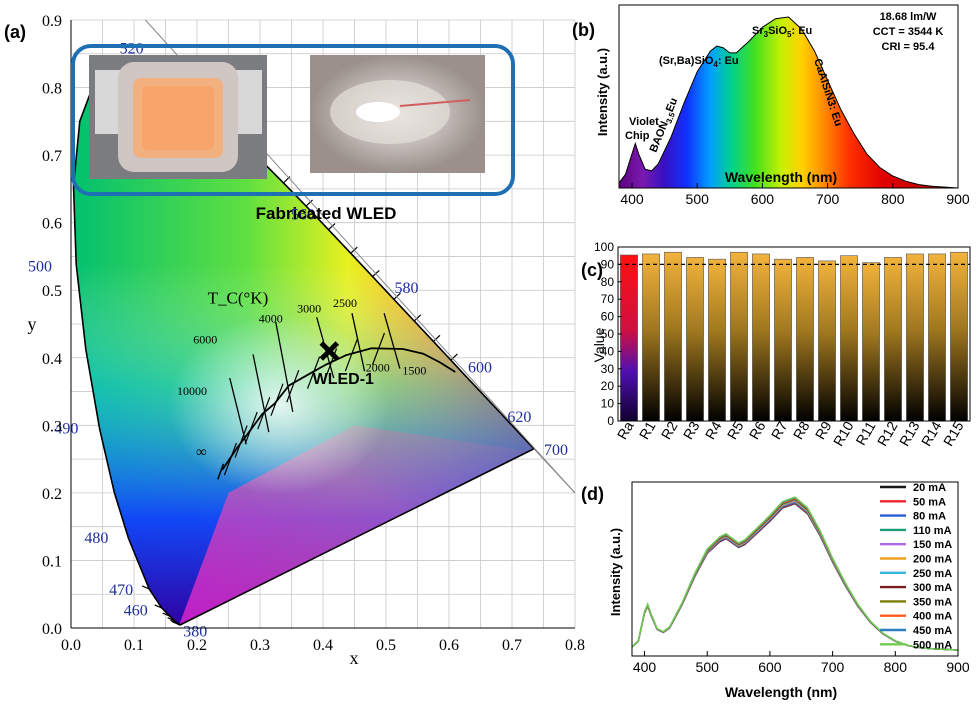 This screenshot has height=707, width=979. I want to click on y-axis-label-d: Intensity (a.u.), so click(615, 572).